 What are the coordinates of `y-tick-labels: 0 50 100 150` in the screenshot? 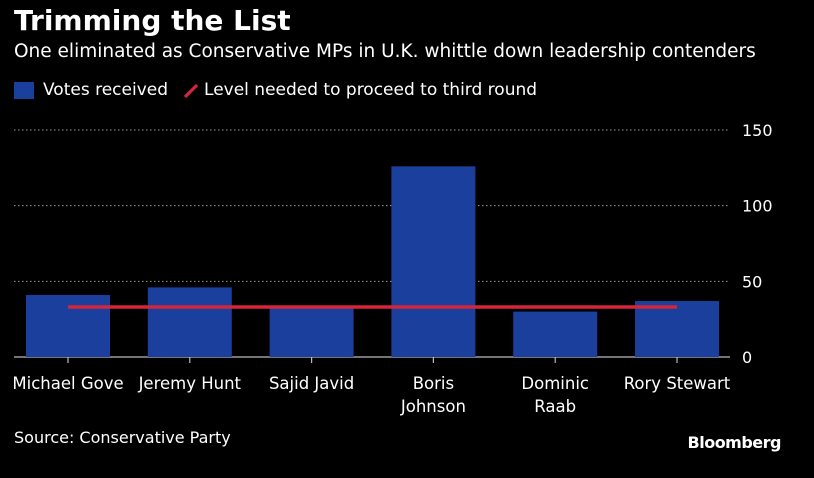 It's located at (757, 244).